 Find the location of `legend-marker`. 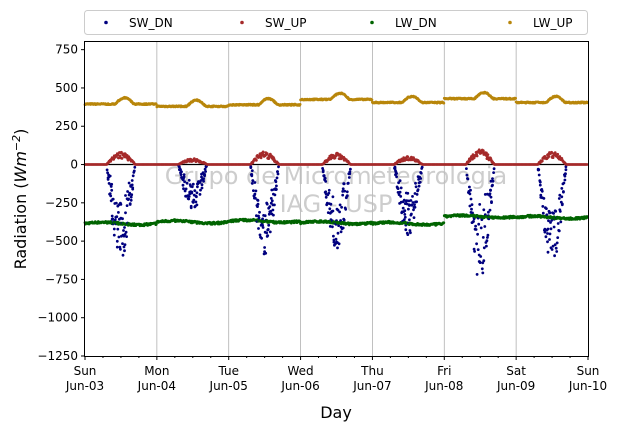

legend-marker is located at coordinates (372, 22).